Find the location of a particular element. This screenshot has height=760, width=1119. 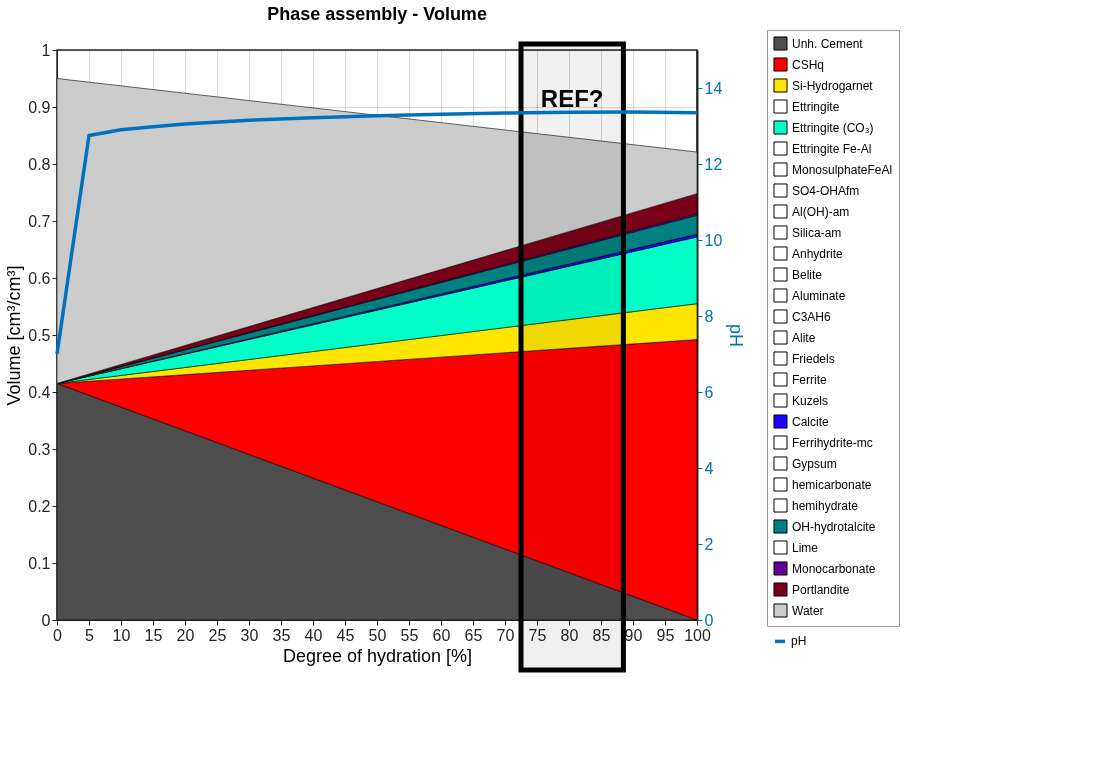

legend-label: Anhydrite is located at coordinates (818, 253).